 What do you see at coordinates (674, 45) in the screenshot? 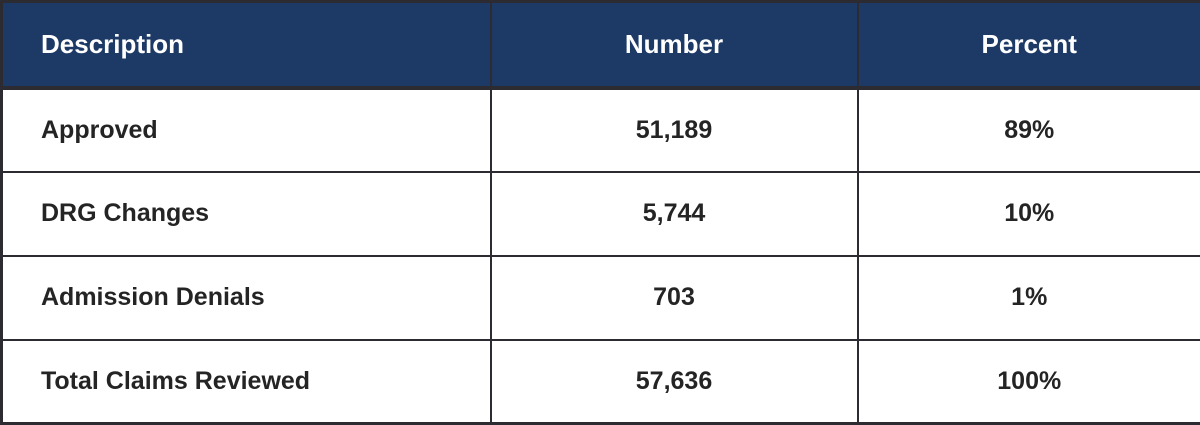
I see `header-cell-number: Number` at bounding box center [674, 45].